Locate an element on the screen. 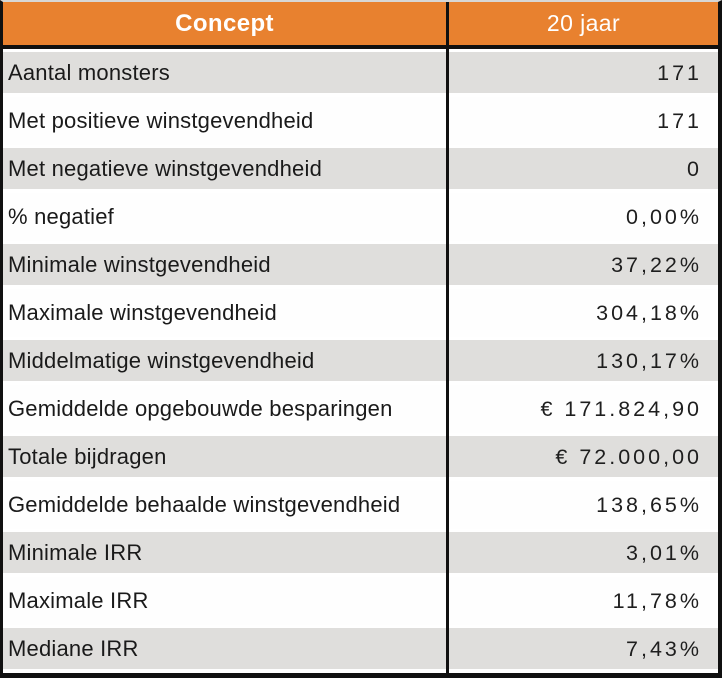 The image size is (722, 678). row-label: Met positieve winstgevendheid is located at coordinates (161, 120).